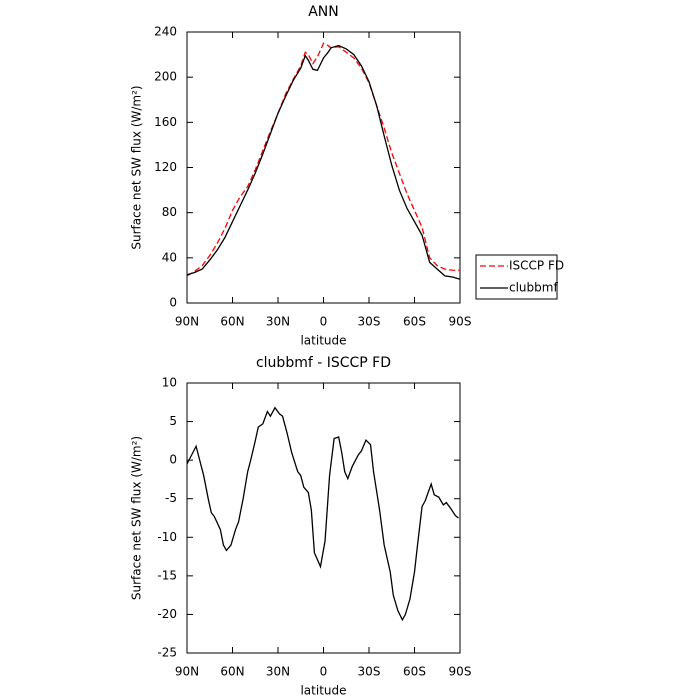 The image size is (700, 700). What do you see at coordinates (167, 575) in the screenshot?
I see `y-tick-label: -15` at bounding box center [167, 575].